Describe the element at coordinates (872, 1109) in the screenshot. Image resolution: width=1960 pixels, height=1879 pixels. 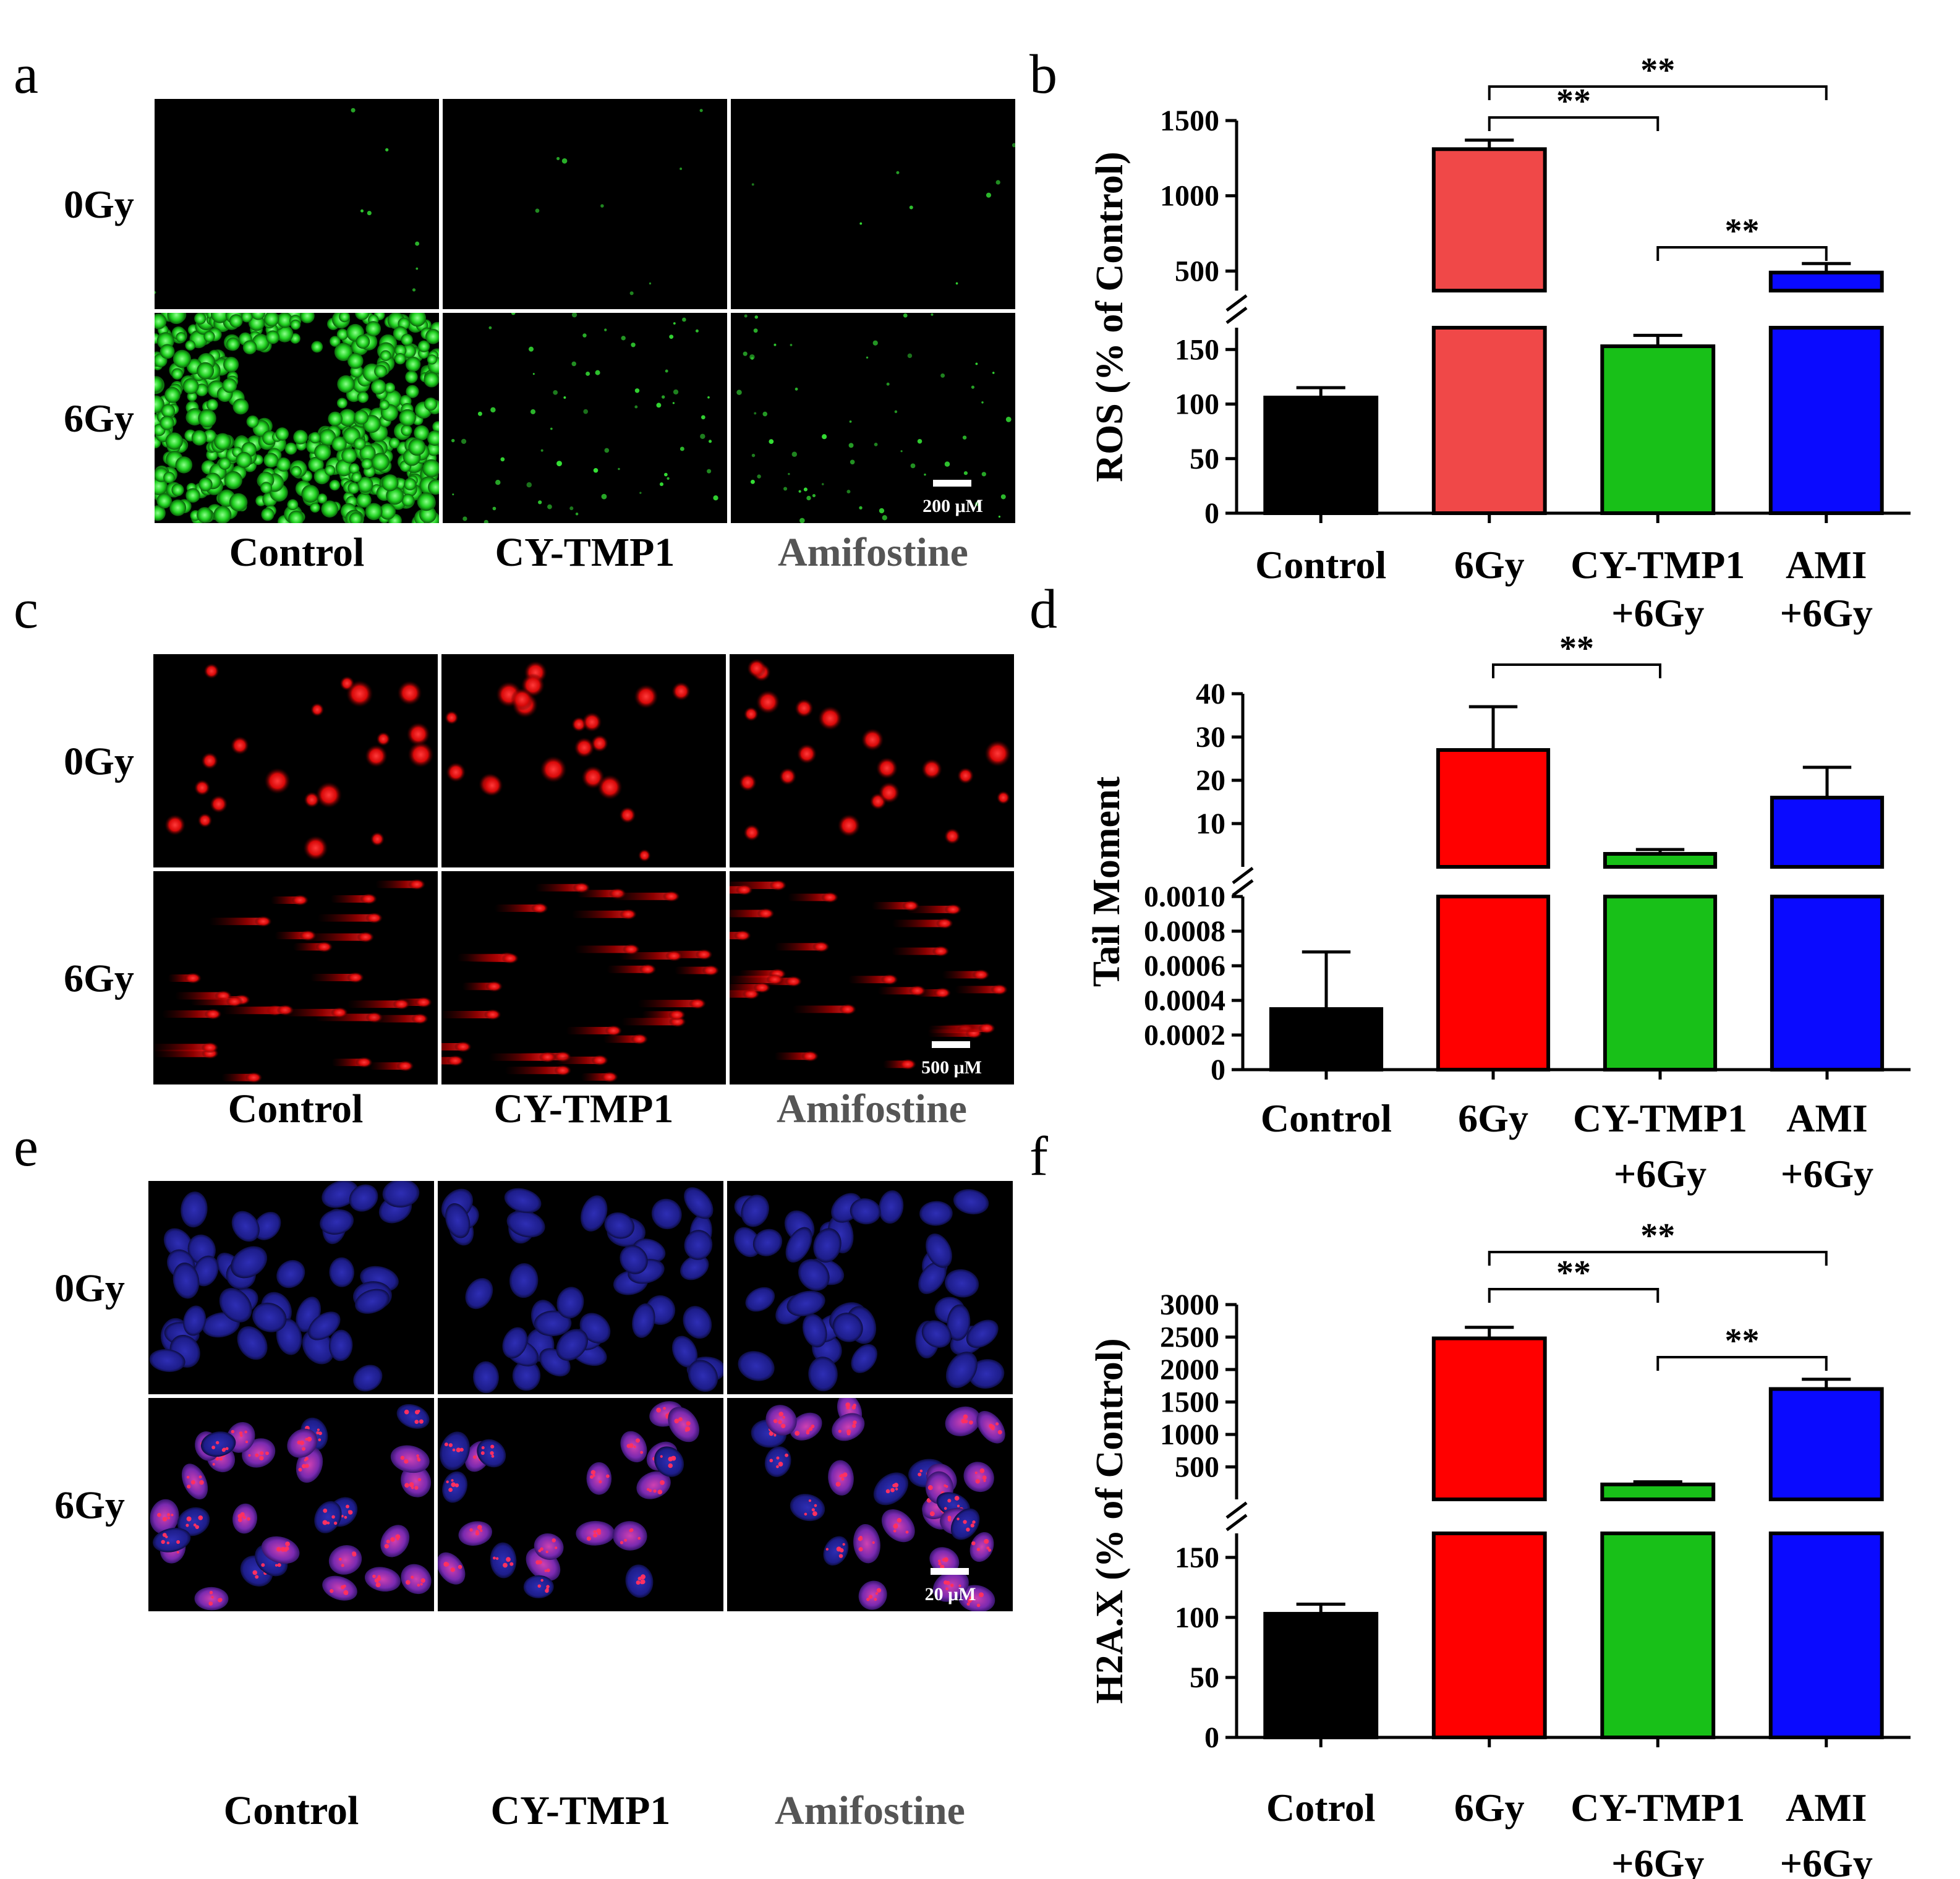
I see `column-label-amifostine: Amifostine` at that location.